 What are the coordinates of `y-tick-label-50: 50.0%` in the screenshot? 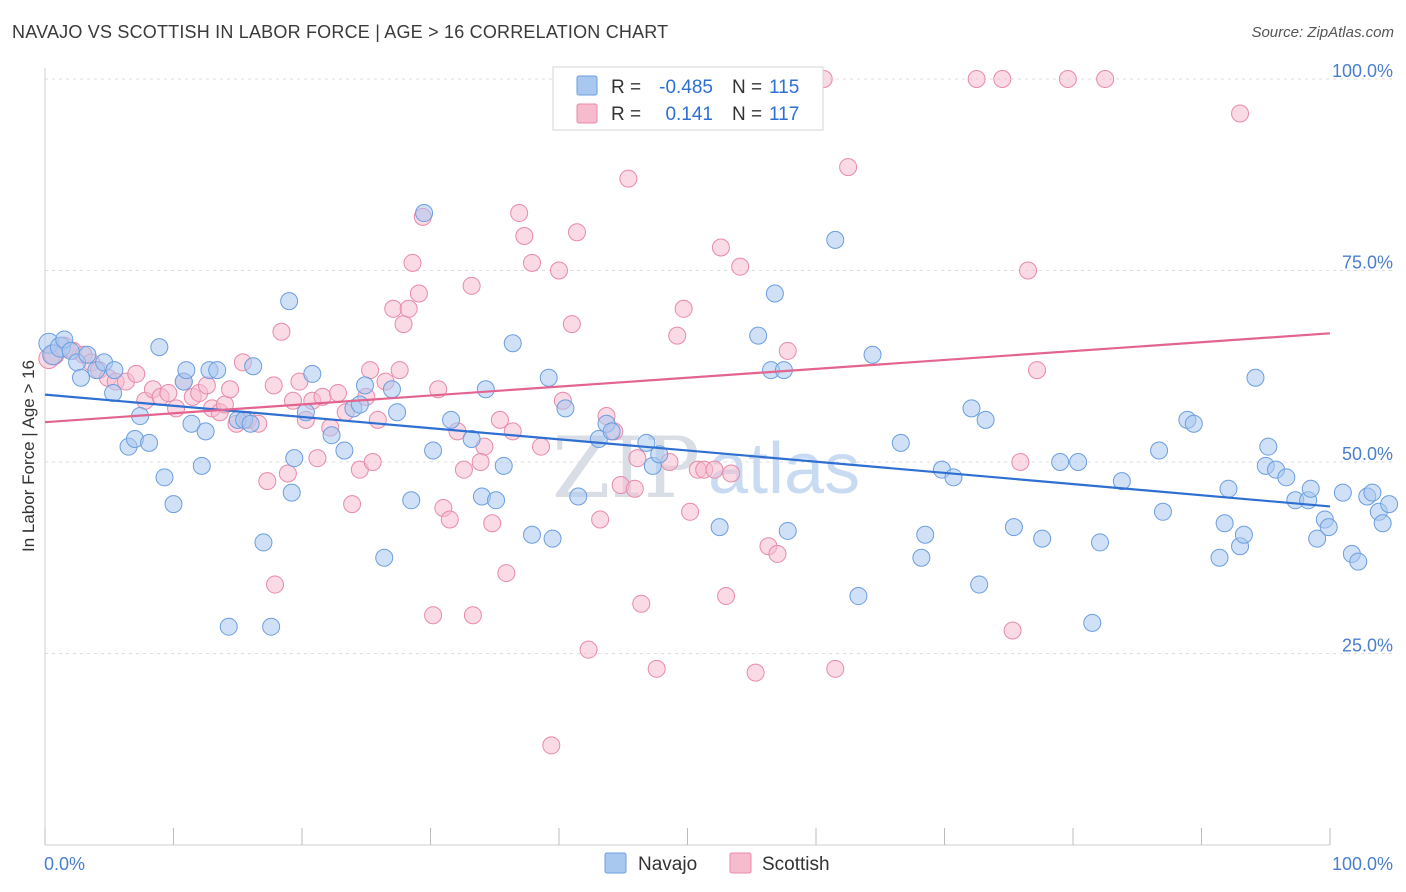 It's located at (1367, 454).